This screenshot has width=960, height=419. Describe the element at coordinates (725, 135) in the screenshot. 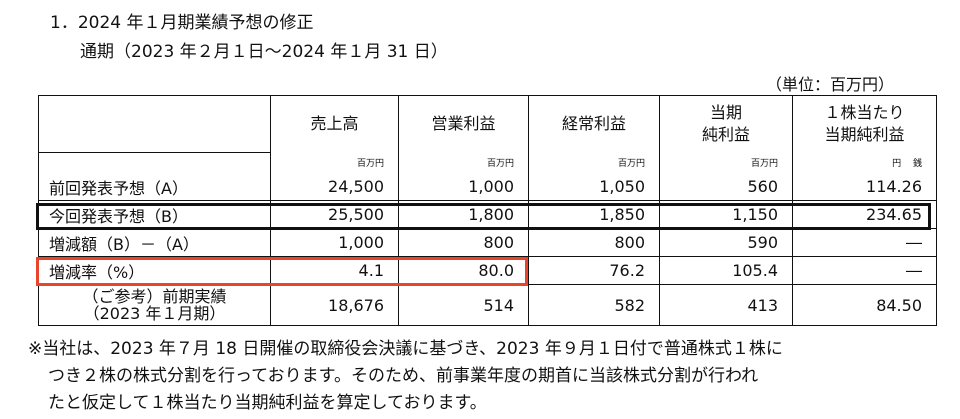

I see `header-net-line2: 純利益` at that location.